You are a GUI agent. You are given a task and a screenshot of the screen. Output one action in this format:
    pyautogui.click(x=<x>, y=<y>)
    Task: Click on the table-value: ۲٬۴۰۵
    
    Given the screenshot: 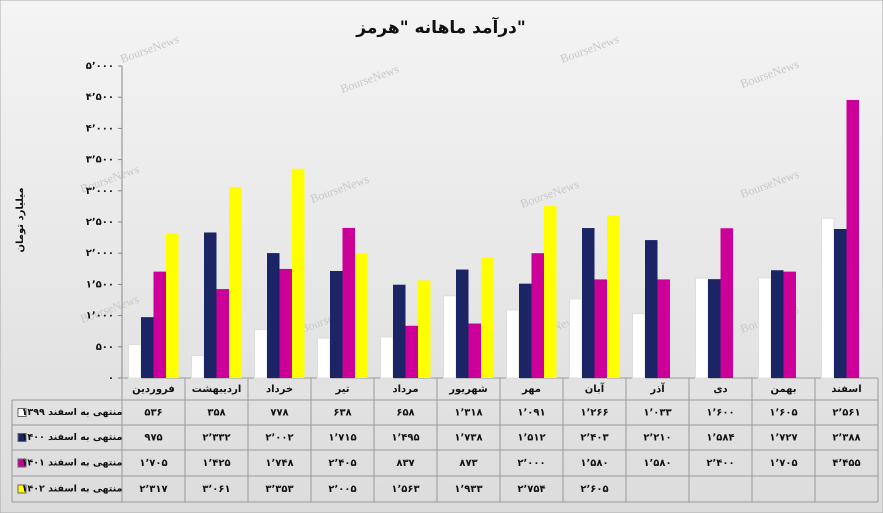 What is the action you would take?
    pyautogui.click(x=342, y=463)
    